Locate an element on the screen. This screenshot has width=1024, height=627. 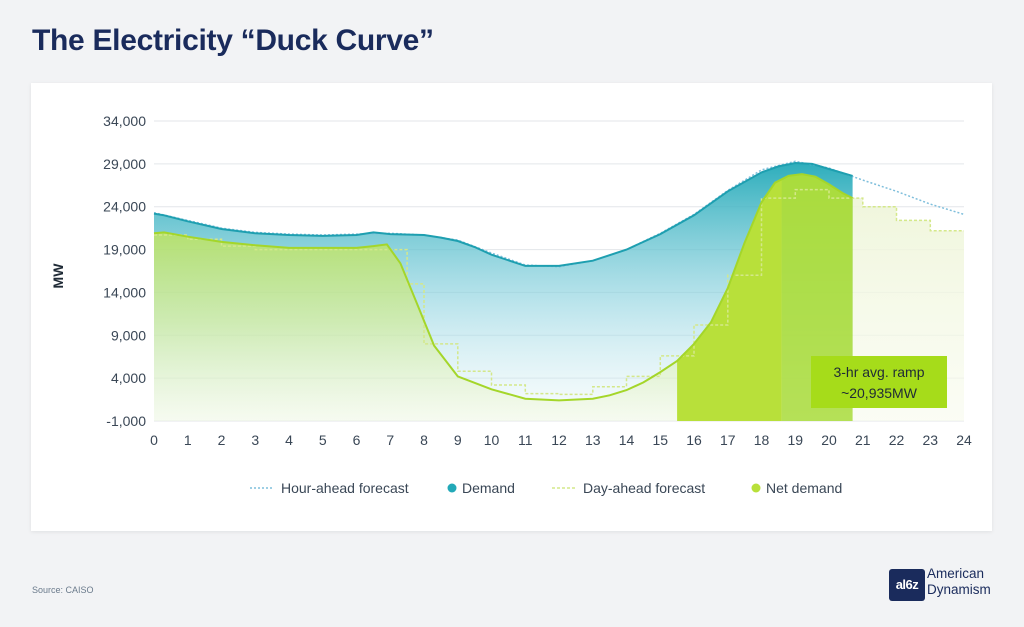
x-tick-label: 23 is located at coordinates (930, 440).